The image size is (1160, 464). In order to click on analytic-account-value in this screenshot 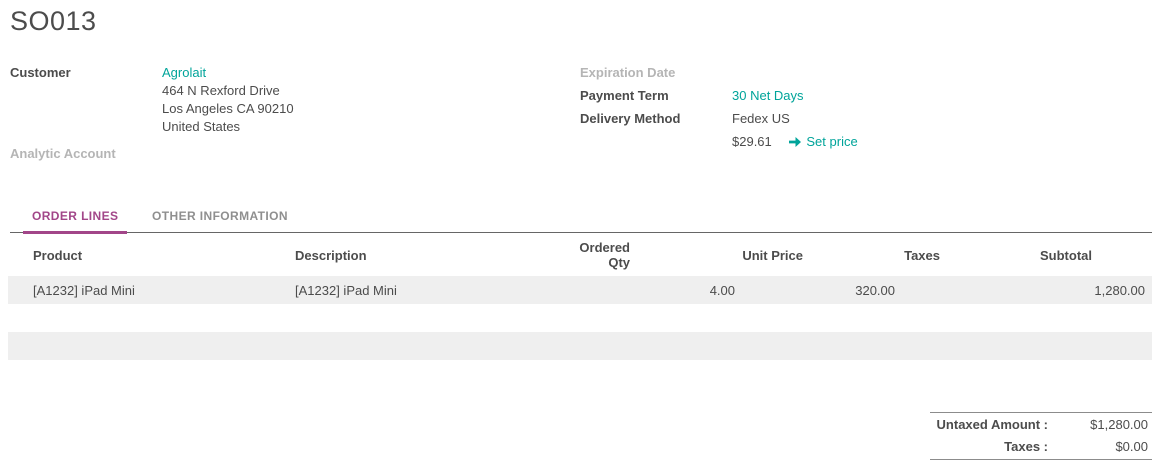, I will do `click(371, 154)`.